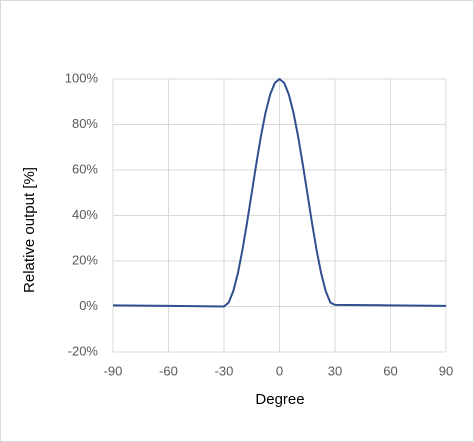 The height and width of the screenshot is (442, 474). Describe the element at coordinates (224, 370) in the screenshot. I see `x-tick-label: -30` at that location.